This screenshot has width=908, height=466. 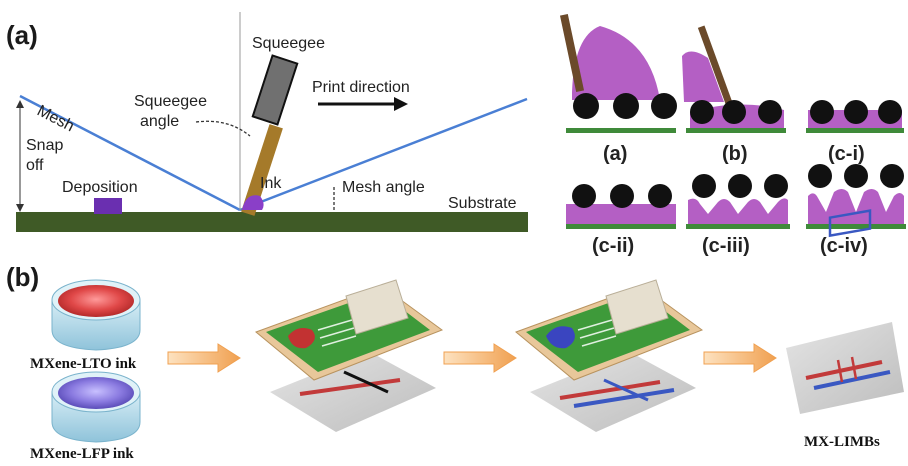 What do you see at coordinates (271, 183) in the screenshot?
I see `ink-label: Ink` at bounding box center [271, 183].